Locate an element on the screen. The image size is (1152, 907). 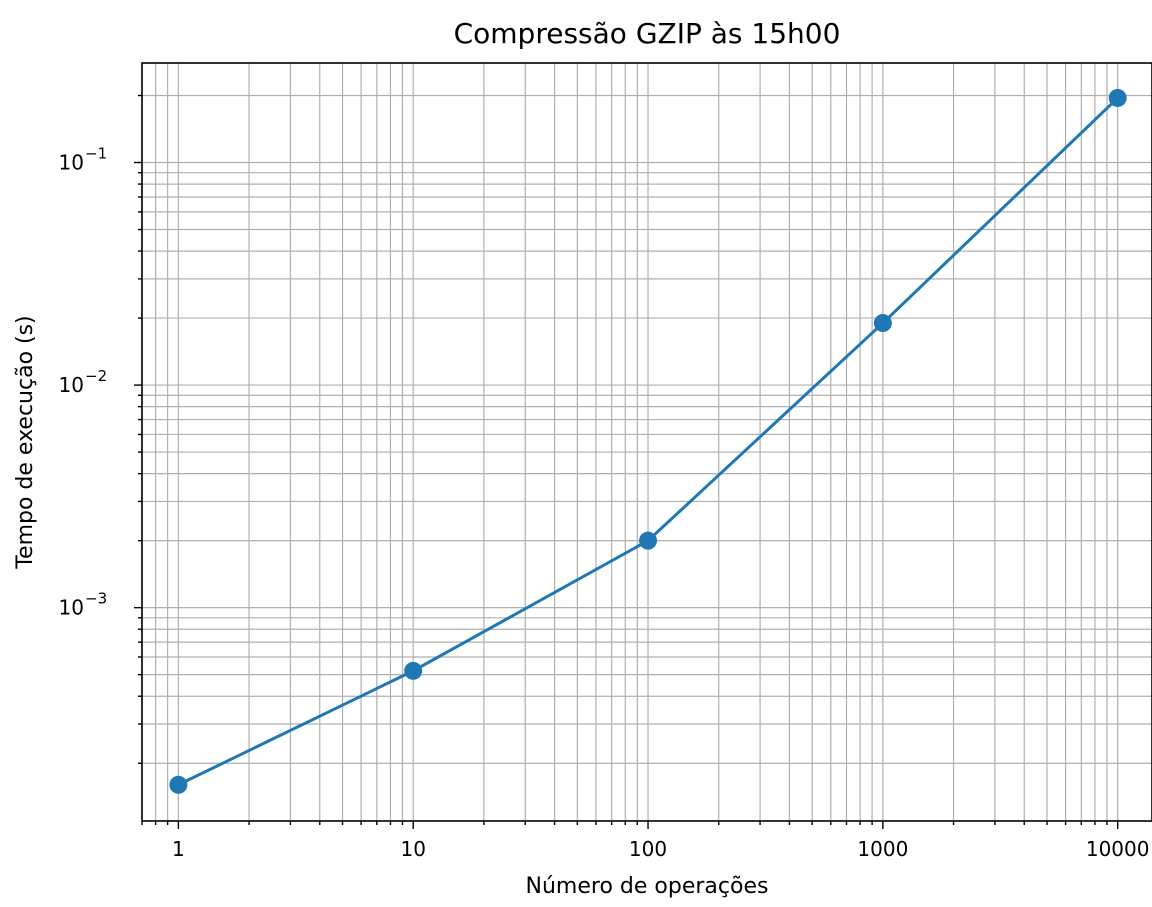
y-axis-label: Tempo de execução (s) is located at coordinates (25, 442).